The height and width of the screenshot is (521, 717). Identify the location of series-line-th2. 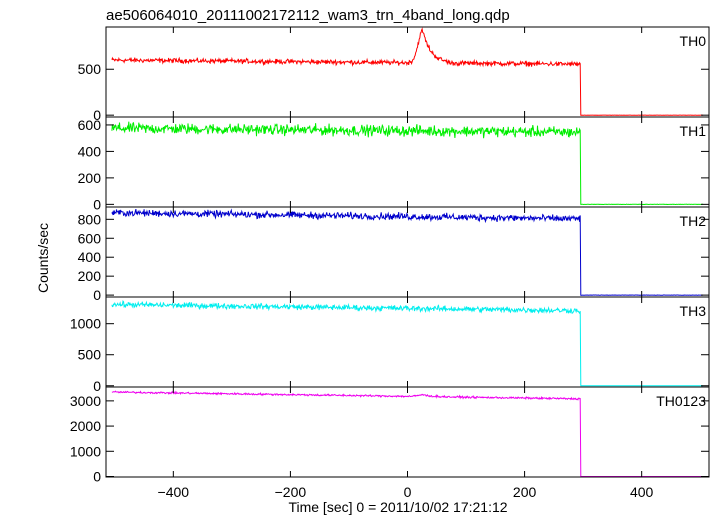
(407, 252).